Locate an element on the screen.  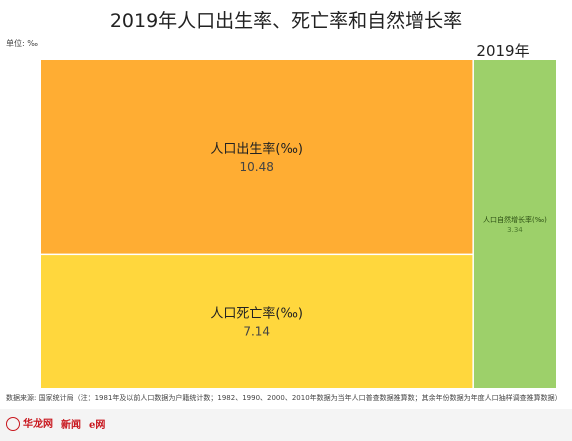
unit-label: 单位: ‰ is located at coordinates (22, 43).